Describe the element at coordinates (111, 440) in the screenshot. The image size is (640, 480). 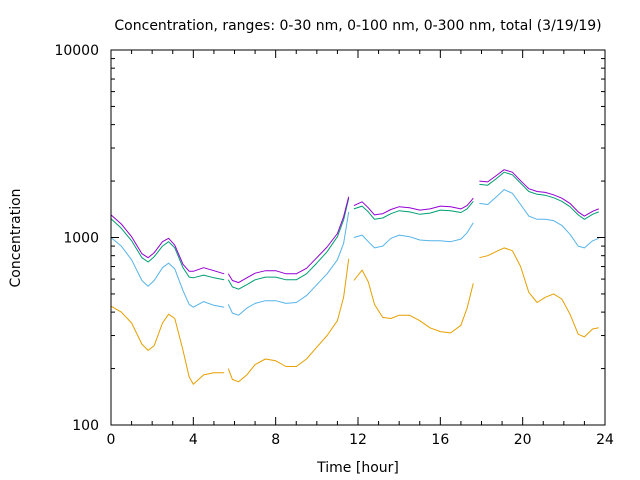
I see `x-tick-label: 0` at that location.